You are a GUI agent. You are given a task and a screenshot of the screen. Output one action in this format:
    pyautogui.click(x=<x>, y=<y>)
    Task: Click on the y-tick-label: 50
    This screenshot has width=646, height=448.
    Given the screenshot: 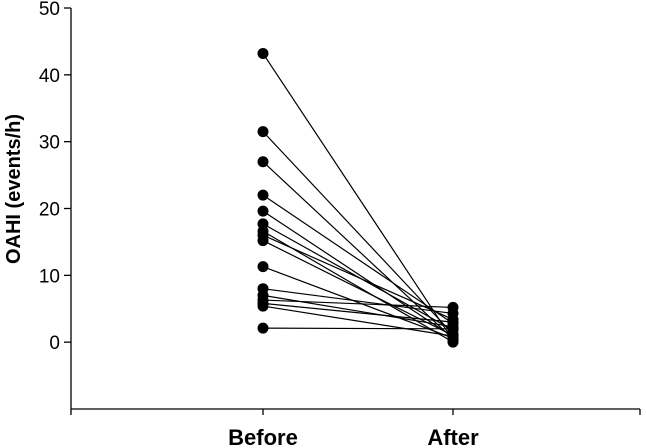 What is the action you would take?
    pyautogui.click(x=49, y=10)
    